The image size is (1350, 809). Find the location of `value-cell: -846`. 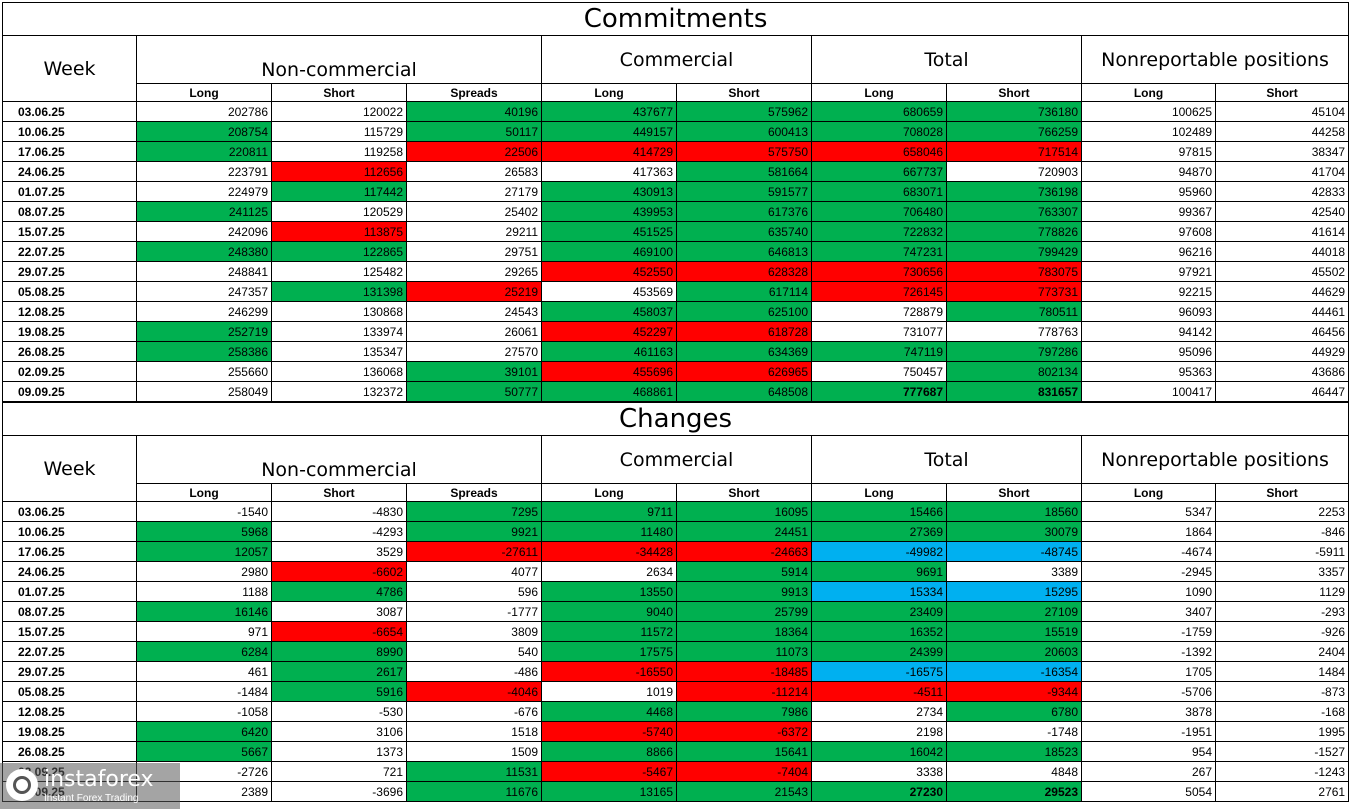

value-cell: -846 is located at coordinates (1282, 531).